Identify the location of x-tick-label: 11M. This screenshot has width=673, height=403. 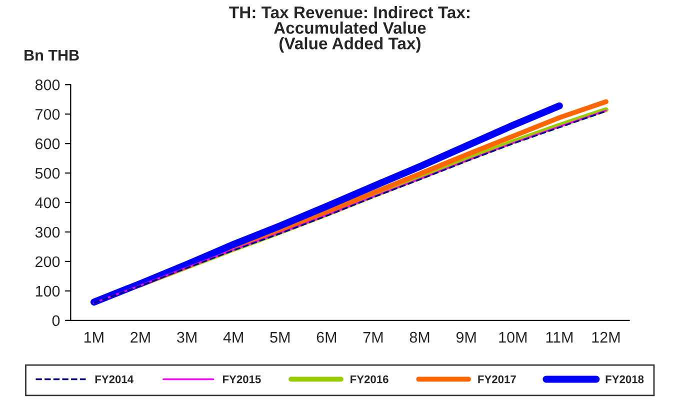
(559, 337).